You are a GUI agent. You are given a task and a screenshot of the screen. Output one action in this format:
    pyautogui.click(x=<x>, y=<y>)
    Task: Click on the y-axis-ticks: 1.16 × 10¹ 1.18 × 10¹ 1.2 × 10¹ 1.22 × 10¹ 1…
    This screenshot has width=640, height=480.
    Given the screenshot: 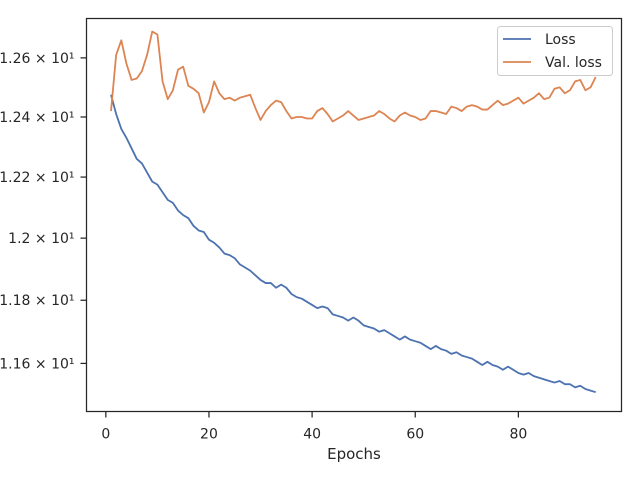 What is the action you would take?
    pyautogui.click(x=43, y=211)
    